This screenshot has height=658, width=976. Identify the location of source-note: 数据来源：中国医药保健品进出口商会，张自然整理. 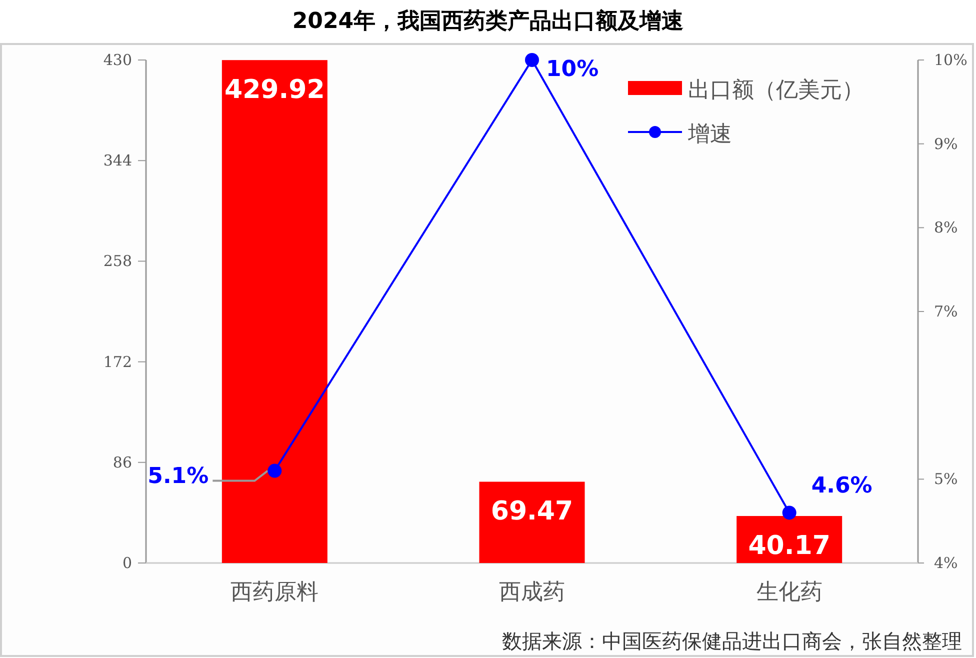
(732, 641).